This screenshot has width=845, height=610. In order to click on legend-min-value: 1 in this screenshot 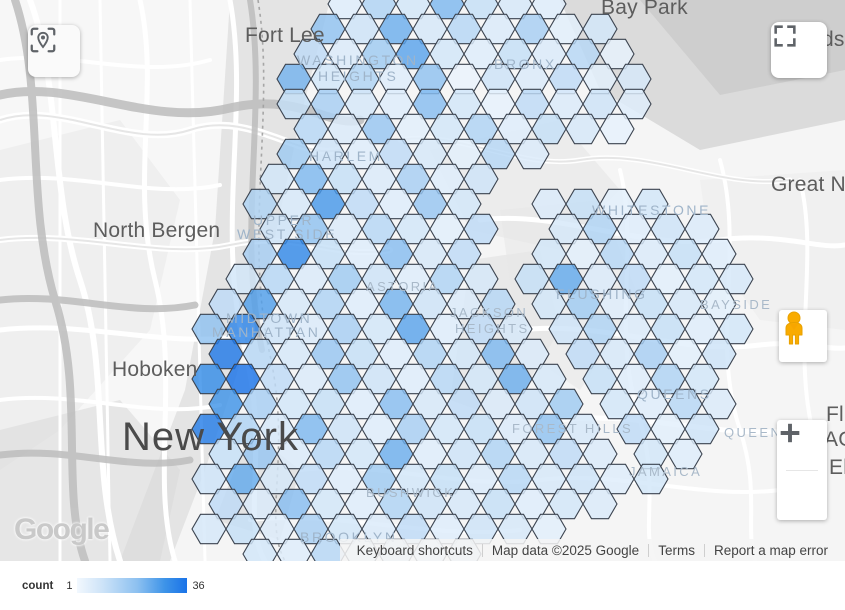, I will do `click(69, 585)`.